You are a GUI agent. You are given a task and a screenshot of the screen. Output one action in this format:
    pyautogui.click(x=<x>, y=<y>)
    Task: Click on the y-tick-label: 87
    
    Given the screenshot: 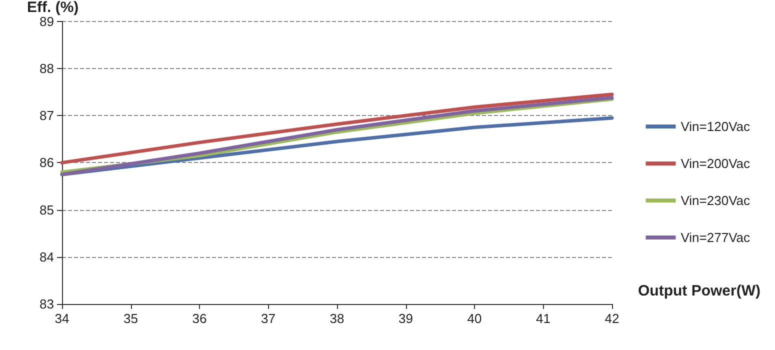 What is the action you would take?
    pyautogui.click(x=47, y=116)
    